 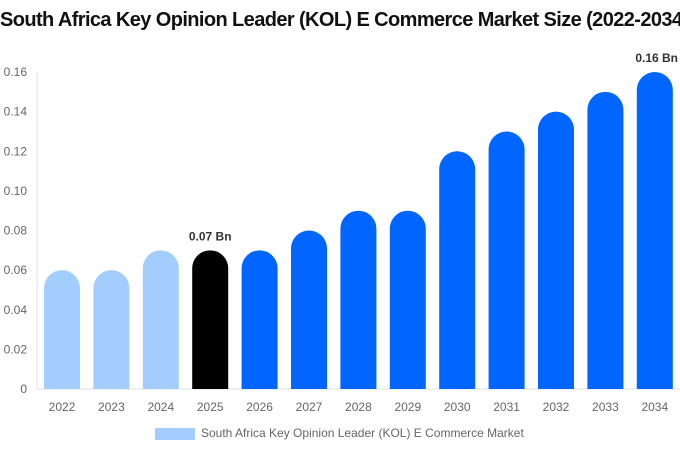 What do you see at coordinates (457, 407) in the screenshot?
I see `x-tick-label: 2030` at bounding box center [457, 407].